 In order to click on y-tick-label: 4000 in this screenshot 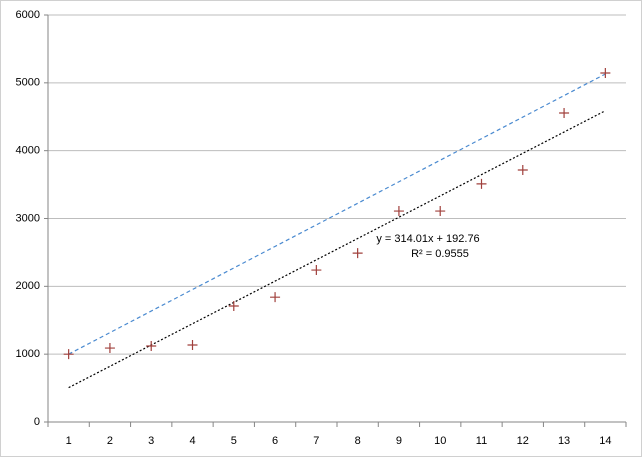, I will do `click(28, 151)`.